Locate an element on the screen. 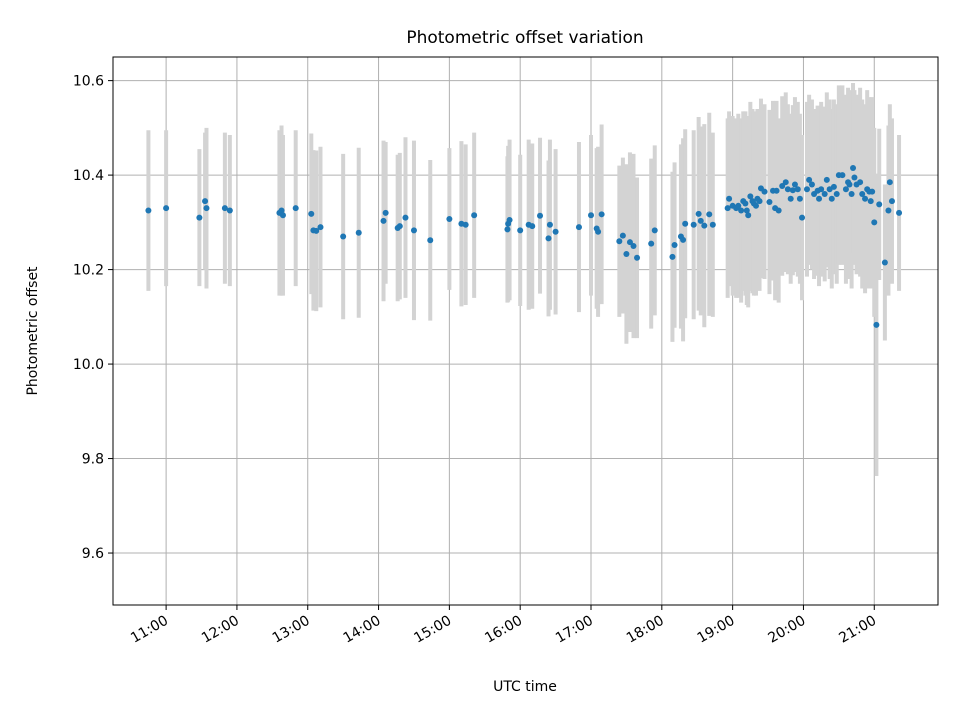 The height and width of the screenshot is (720, 960). chart-title: Photometric offset variation is located at coordinates (524, 38).